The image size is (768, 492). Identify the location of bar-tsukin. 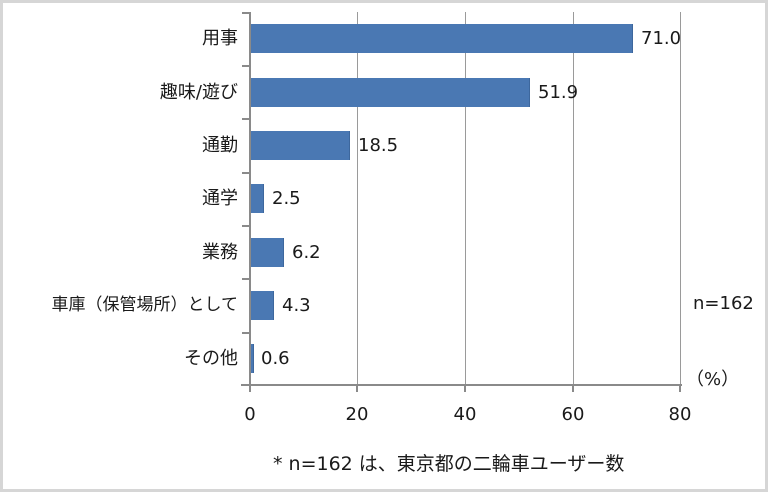
(300, 145).